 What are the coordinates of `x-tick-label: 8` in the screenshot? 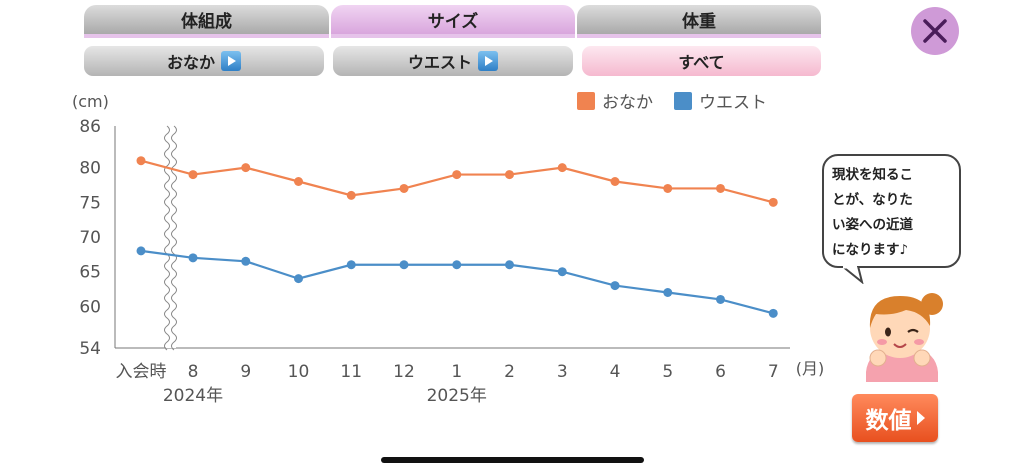 It's located at (193, 372).